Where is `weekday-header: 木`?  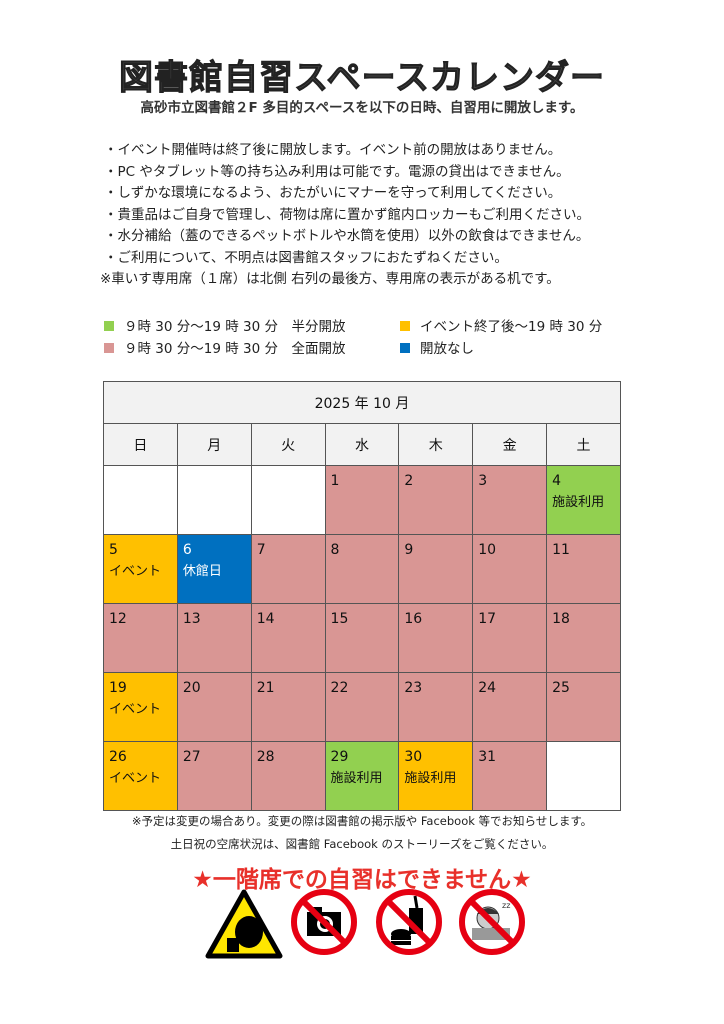
weekday-header: 木 is located at coordinates (436, 444).